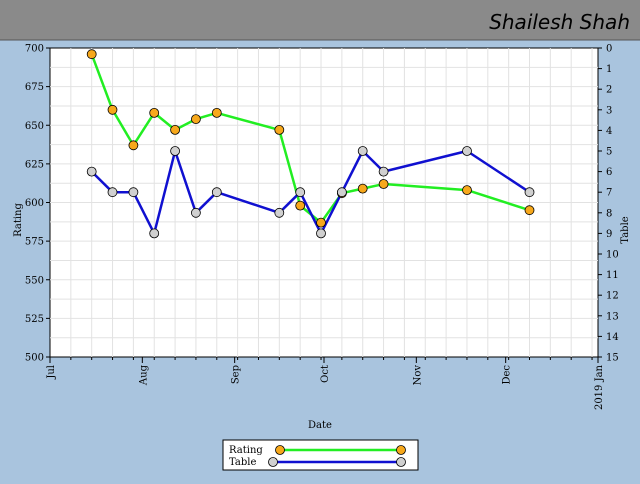 Image resolution: width=640 pixels, height=484 pixels. Describe the element at coordinates (612, 255) in the screenshot. I see `y2-tick-label: 10` at that location.